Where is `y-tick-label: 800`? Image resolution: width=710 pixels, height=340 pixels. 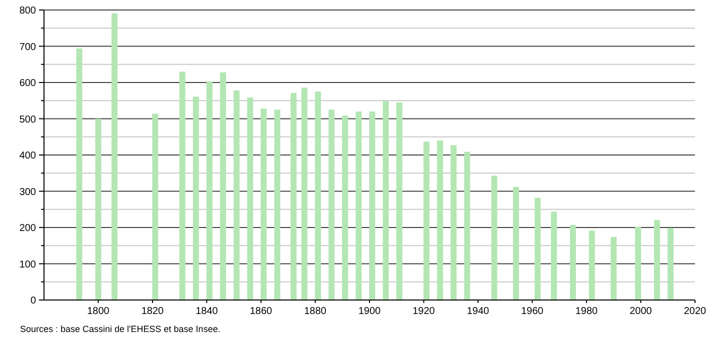
y-tick-label: 800 is located at coordinates (27, 11).